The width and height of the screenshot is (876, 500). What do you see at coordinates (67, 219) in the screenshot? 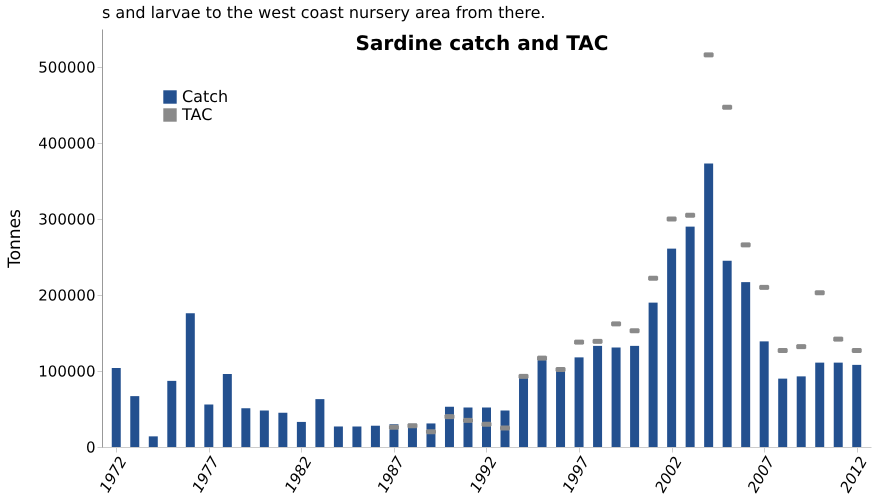
I see `y-tick-label: 300000` at bounding box center [67, 219].